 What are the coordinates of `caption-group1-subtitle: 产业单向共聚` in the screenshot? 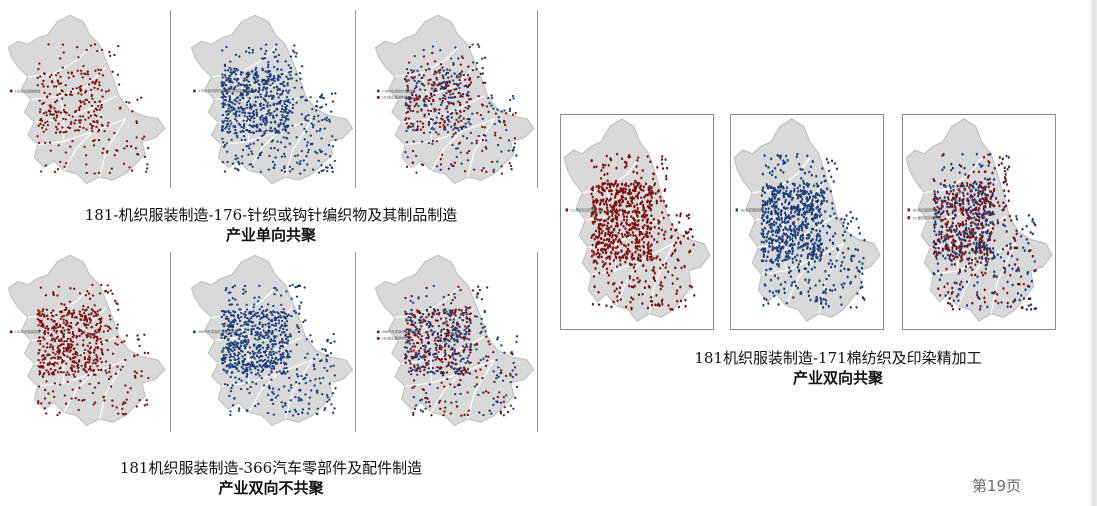 It's located at (270, 235).